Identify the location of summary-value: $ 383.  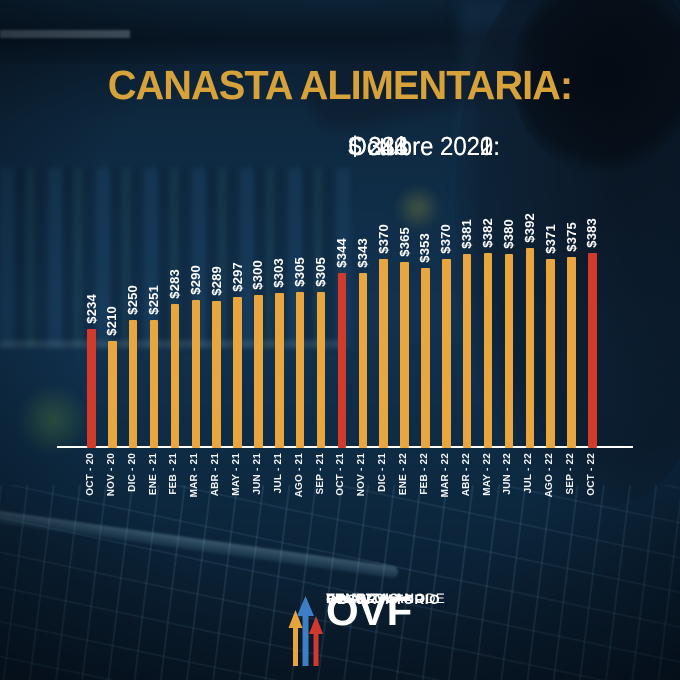
(378, 146).